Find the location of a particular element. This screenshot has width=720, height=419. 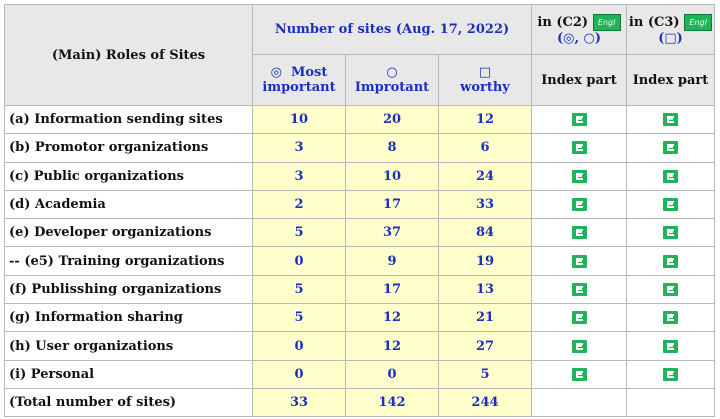

roles-header: (Main) Roles of Sites is located at coordinates (128, 55).